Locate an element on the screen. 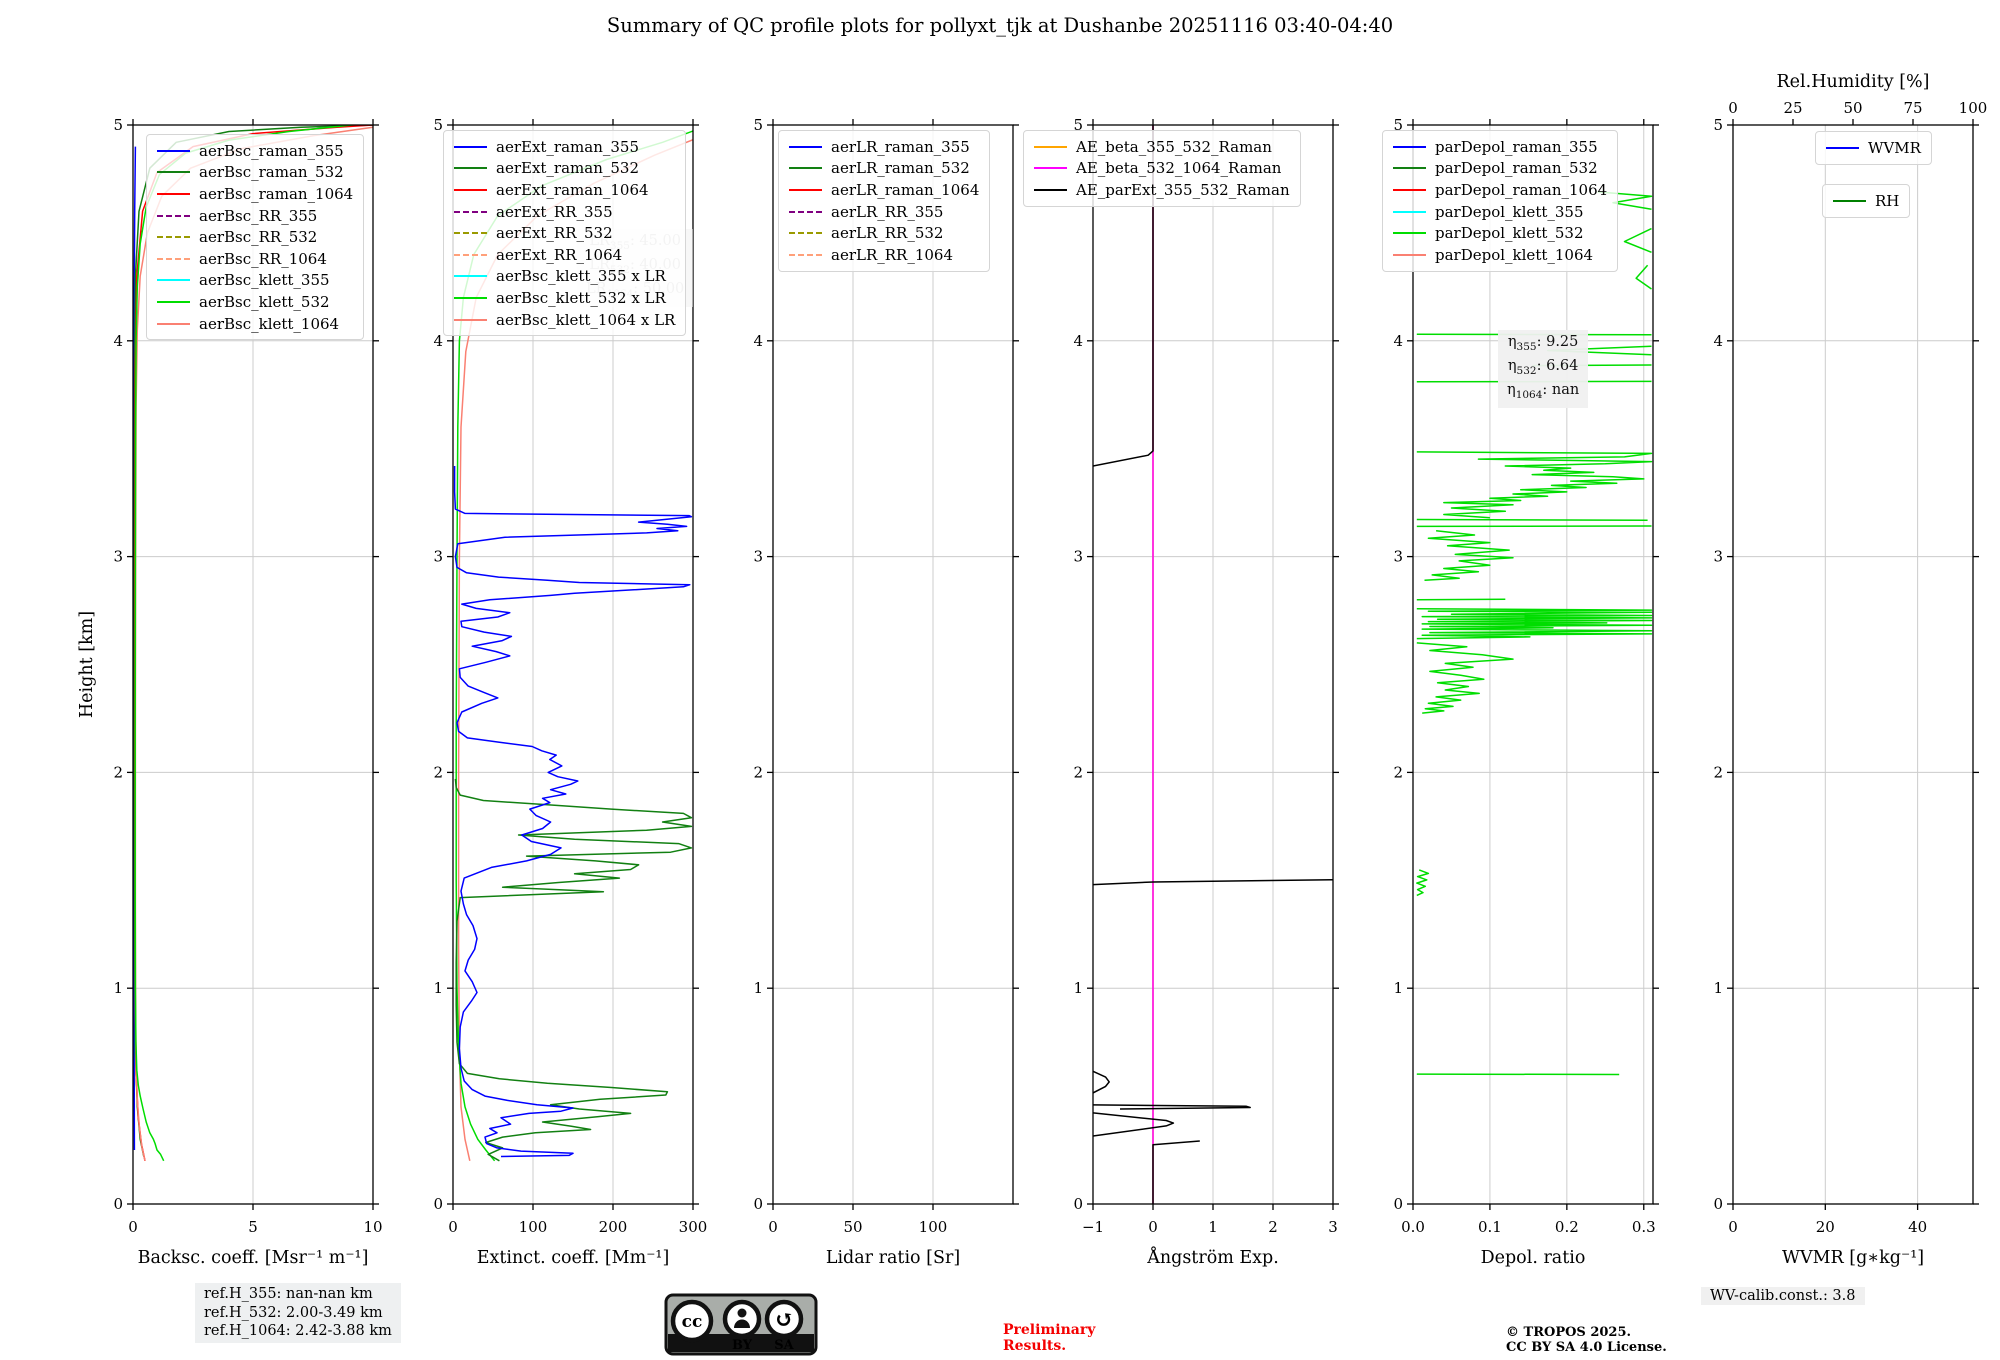 Image resolution: width=2000 pixels, height=1360 pixels. x-tick-label: 3 is located at coordinates (1333, 1227).